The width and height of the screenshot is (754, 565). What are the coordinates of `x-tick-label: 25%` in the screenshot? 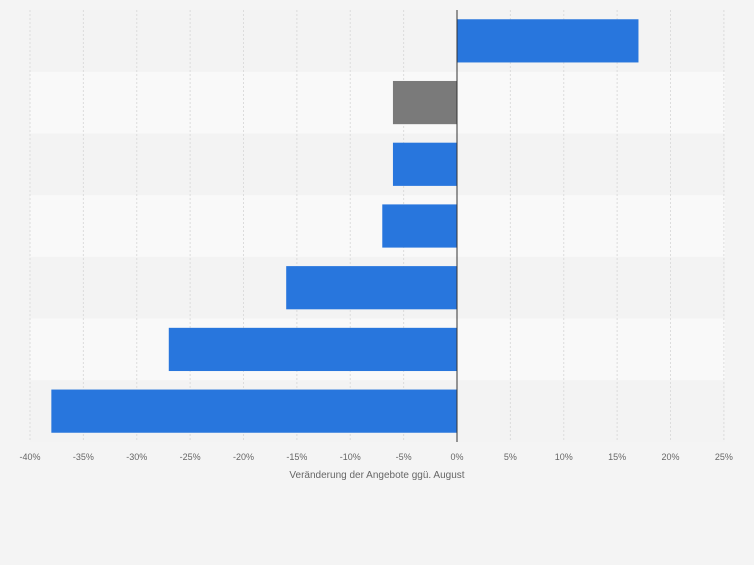 It's located at (724, 457).